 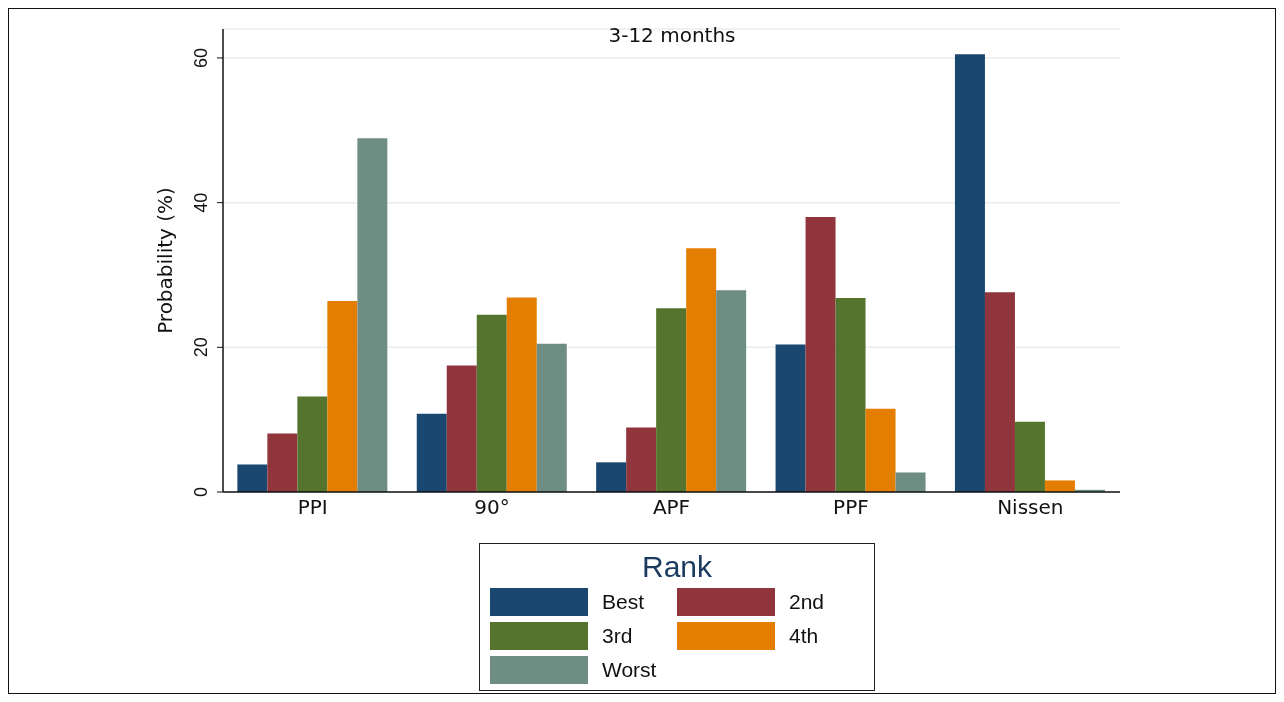 What do you see at coordinates (492, 507) in the screenshot?
I see `x-tick-label: 90°` at bounding box center [492, 507].